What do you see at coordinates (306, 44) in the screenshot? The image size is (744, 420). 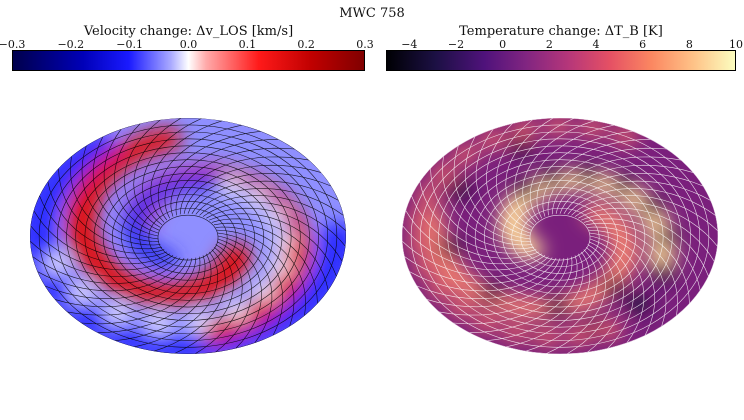 I see `colorbar-tick-label: 0.2` at bounding box center [306, 44].